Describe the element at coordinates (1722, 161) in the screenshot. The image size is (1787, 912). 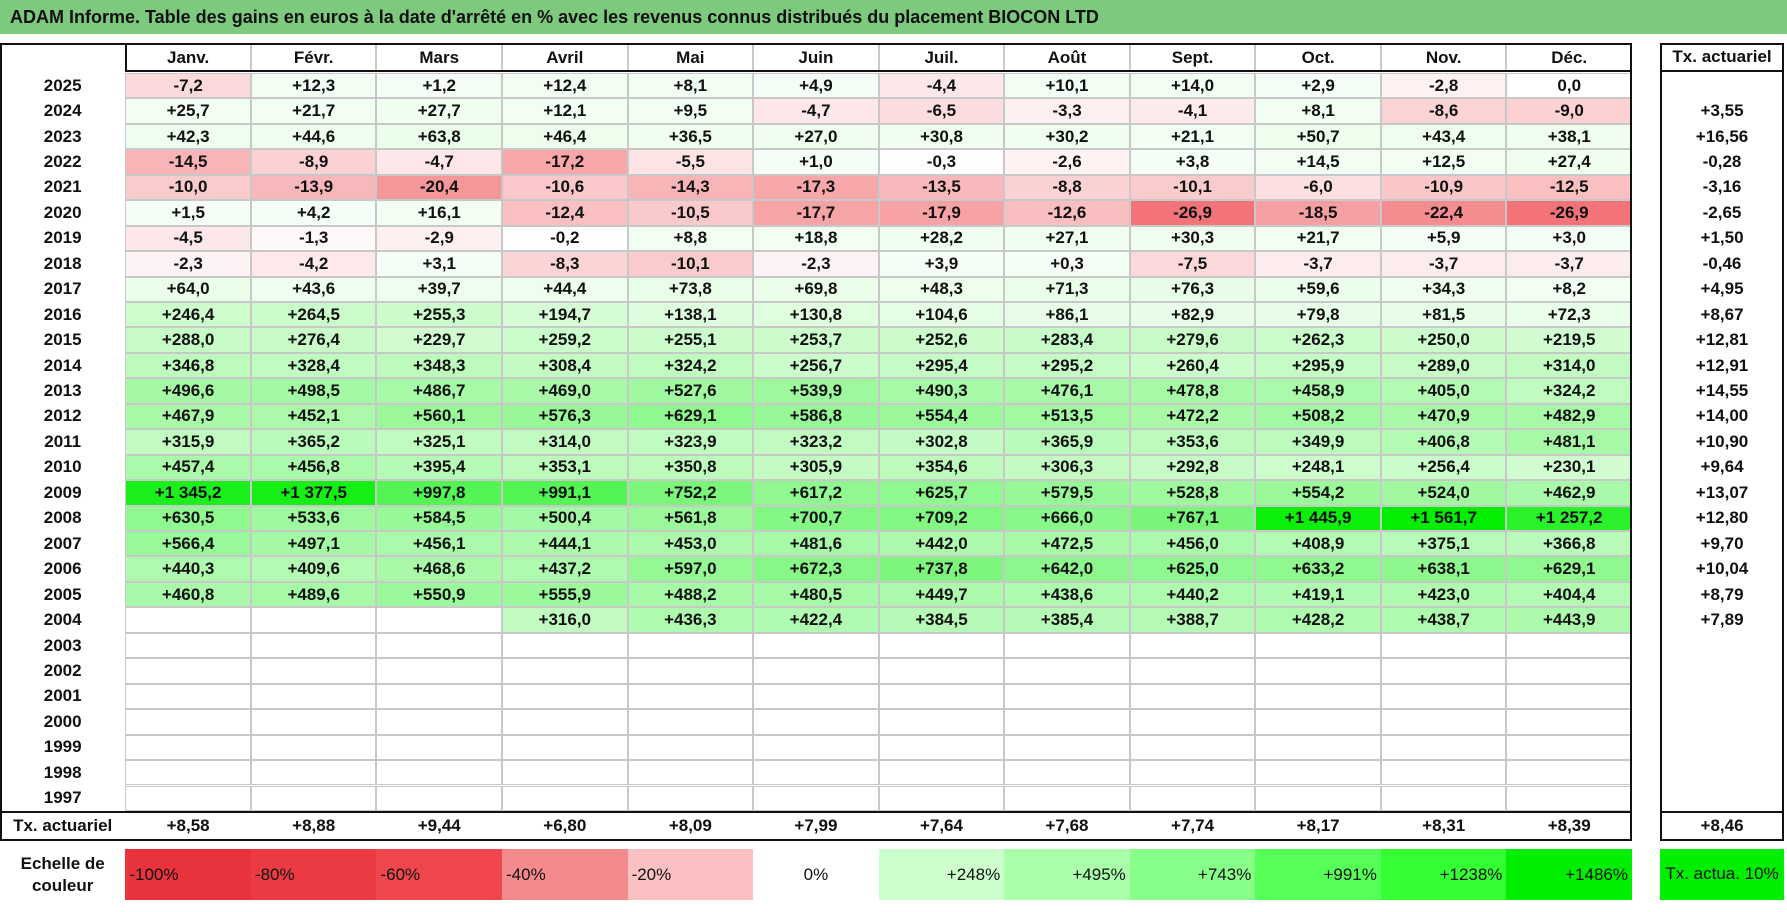
I see `tx-cell: -0,28` at that location.